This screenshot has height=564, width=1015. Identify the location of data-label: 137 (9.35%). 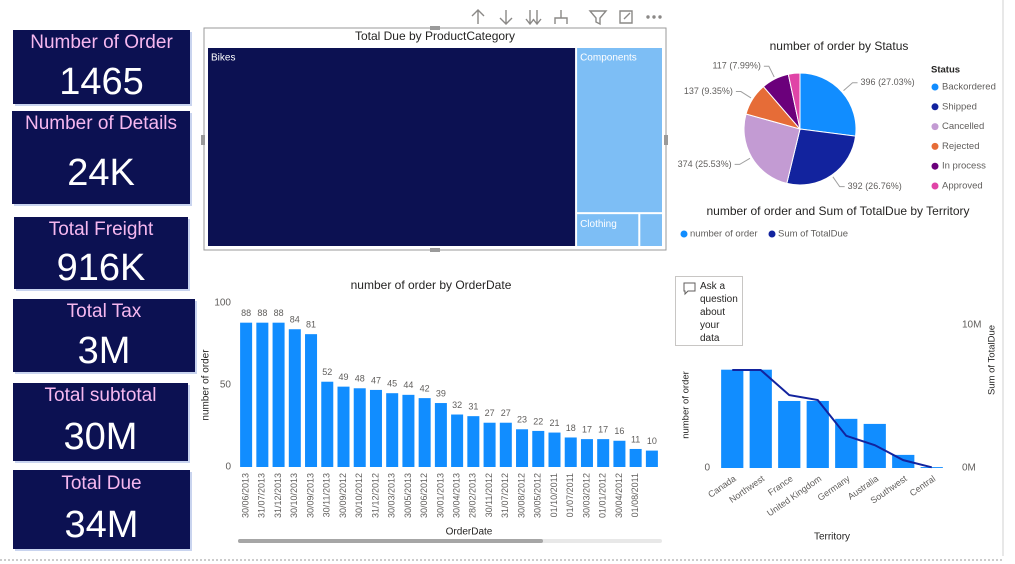
(708, 91).